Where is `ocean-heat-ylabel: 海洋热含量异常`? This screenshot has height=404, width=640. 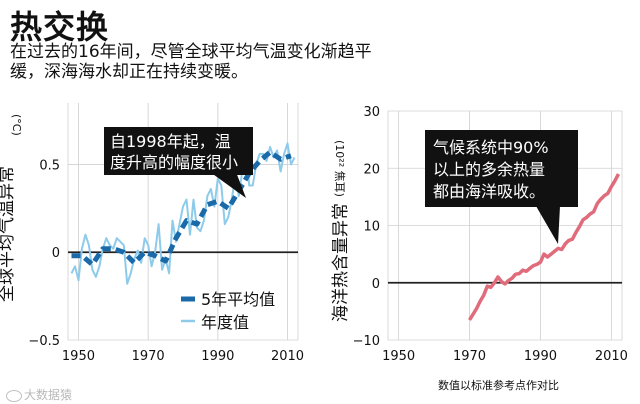
ocean-heat-ylabel: 海洋热含量异常 is located at coordinates (341, 262).